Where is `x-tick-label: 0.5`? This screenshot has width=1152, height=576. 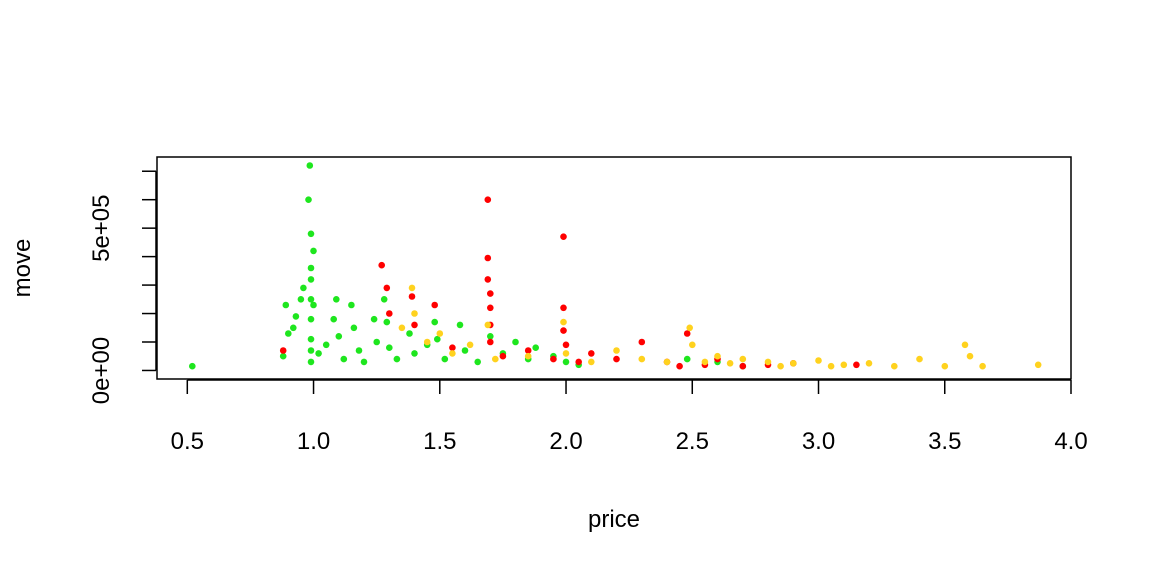 x-tick-label: 0.5 is located at coordinates (187, 441).